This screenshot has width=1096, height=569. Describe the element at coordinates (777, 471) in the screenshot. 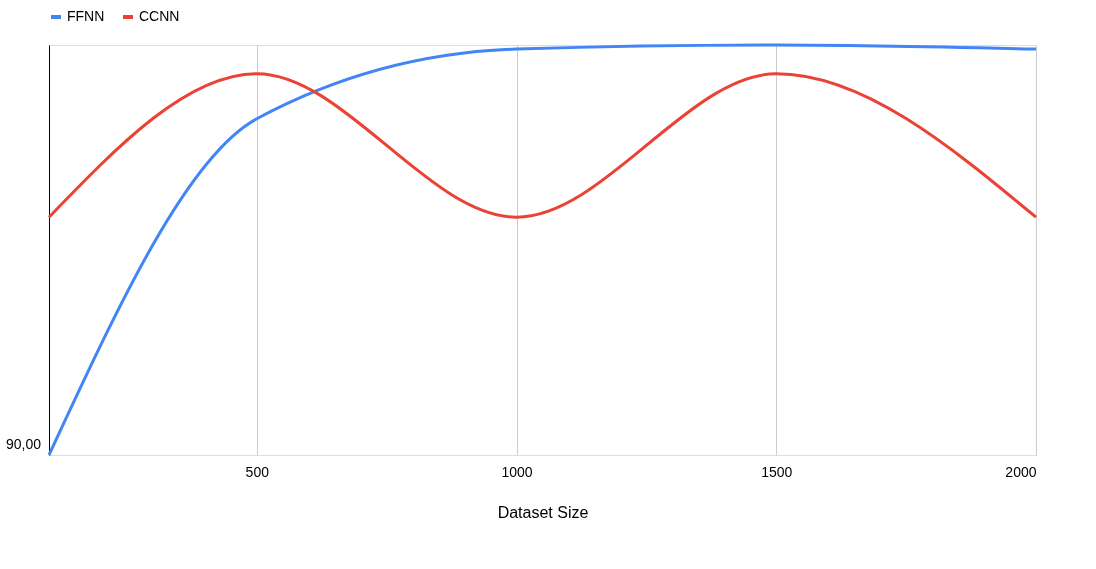

I see `x-tick-label: 1500` at that location.